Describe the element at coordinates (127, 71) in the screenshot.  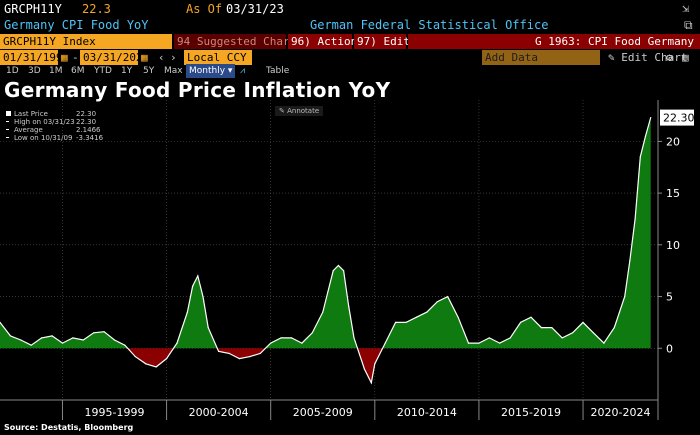
I see `period-1y: 1Y` at that location.